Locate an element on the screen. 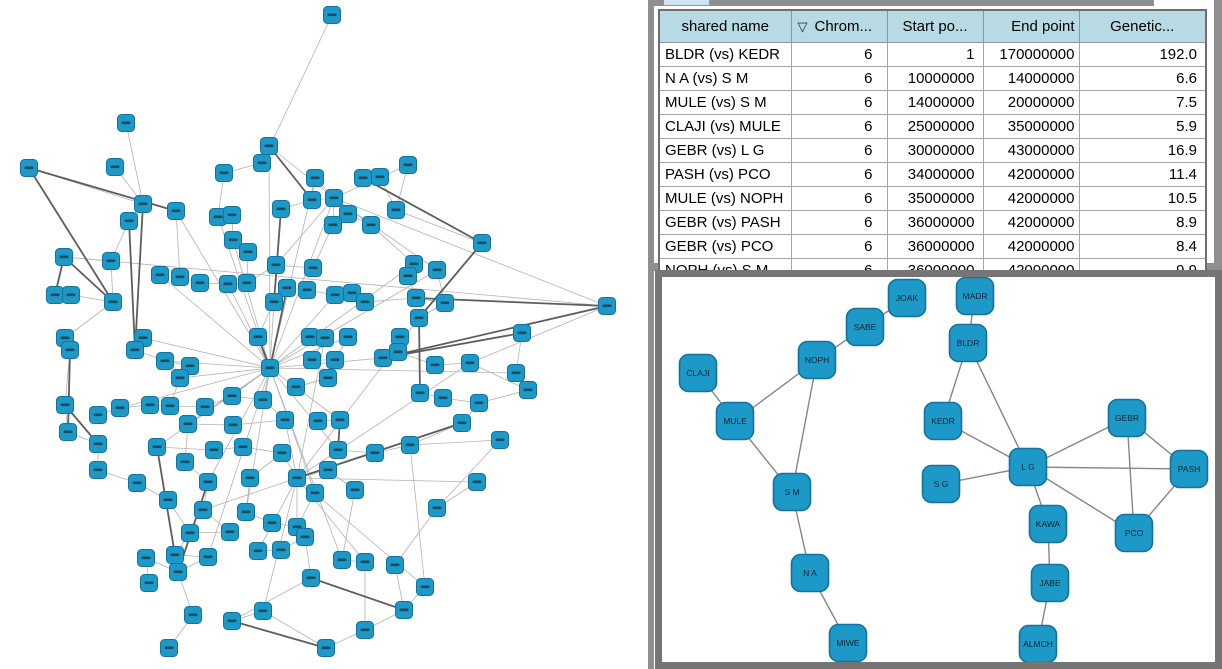 The width and height of the screenshot is (1222, 669). node-BLDR is located at coordinates (968, 343).